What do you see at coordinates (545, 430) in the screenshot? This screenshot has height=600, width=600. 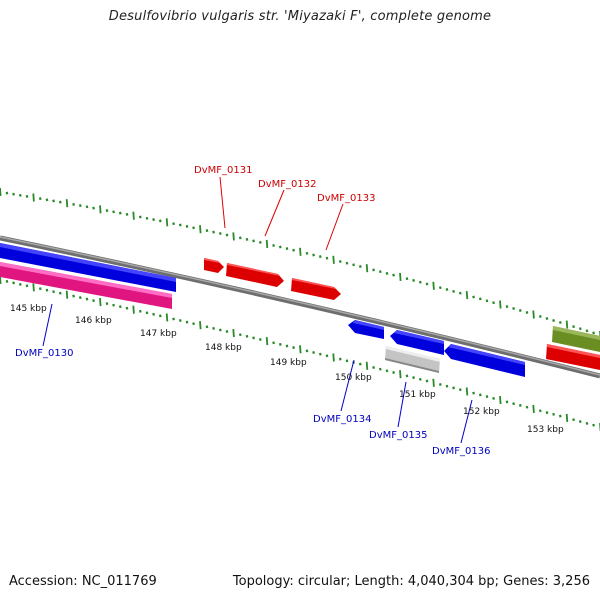 I see `scale-label-153: 153 kbp` at bounding box center [545, 430].